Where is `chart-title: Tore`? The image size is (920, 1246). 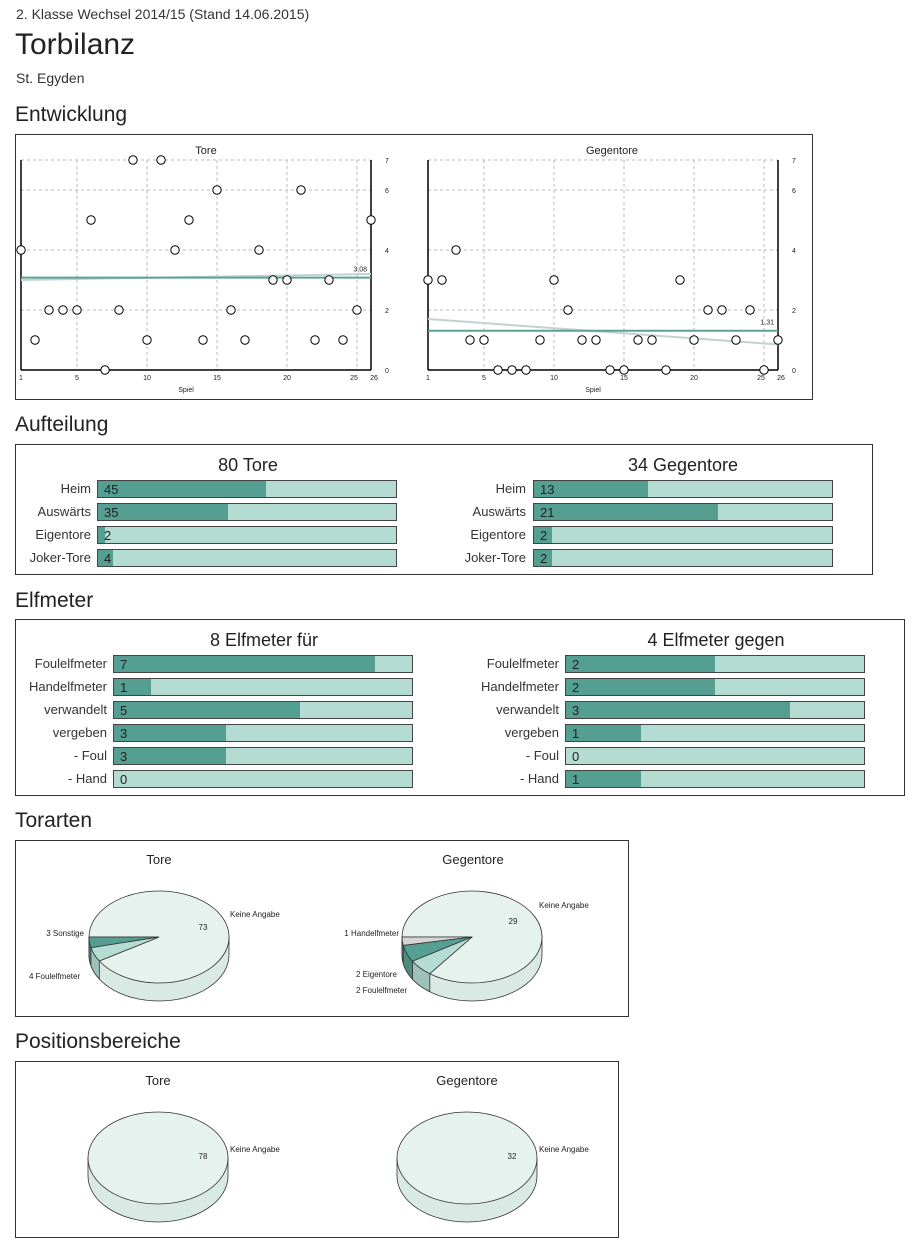
chart-title: Tore is located at coordinates (205, 151).